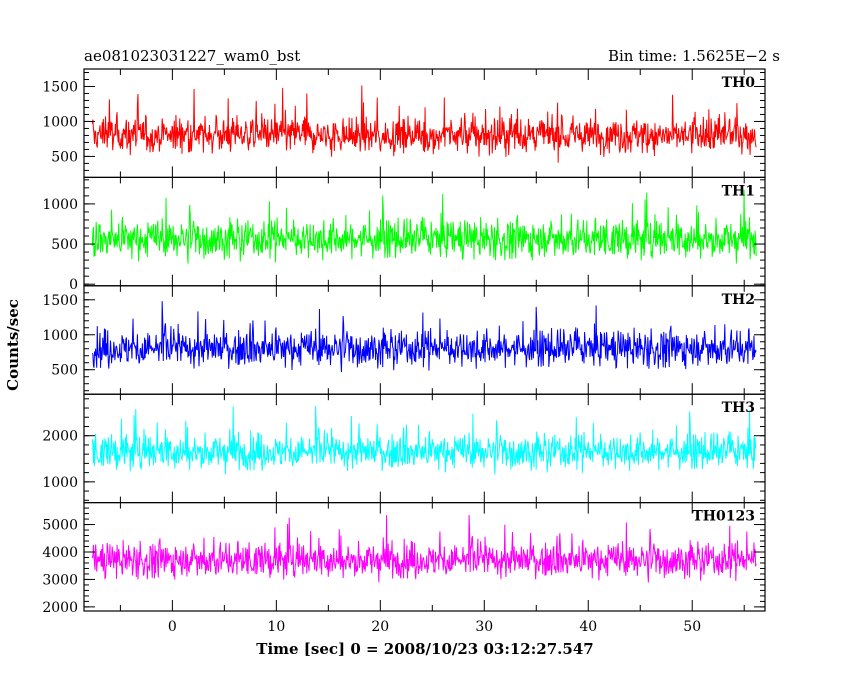  I want to click on panel-th0: 500 1000 1500 TH0, so click(404, 123).